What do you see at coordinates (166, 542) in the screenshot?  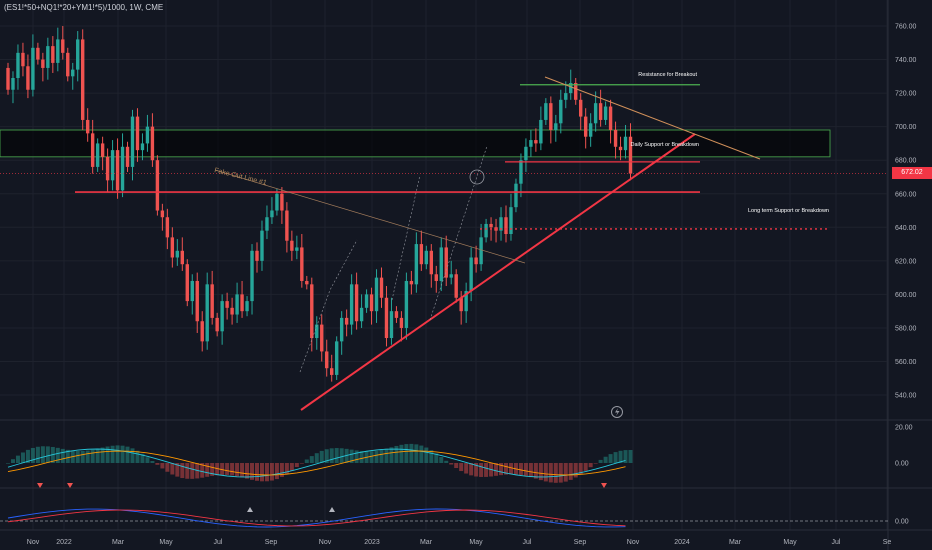 I see `x-tick-label: May` at bounding box center [166, 542].